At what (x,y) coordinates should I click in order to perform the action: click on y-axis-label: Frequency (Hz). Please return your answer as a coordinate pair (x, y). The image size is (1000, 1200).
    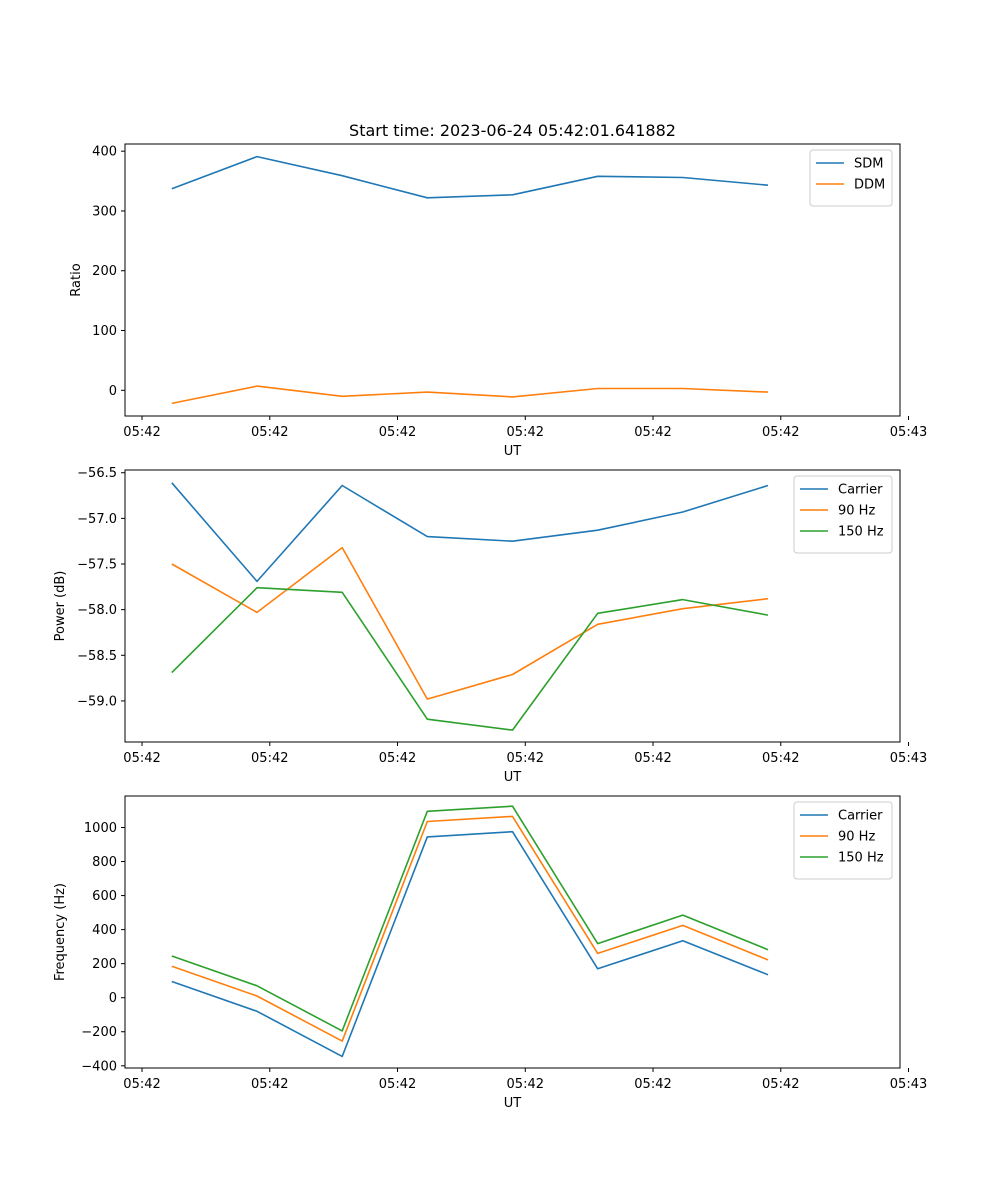
    Looking at the image, I should click on (60, 932).